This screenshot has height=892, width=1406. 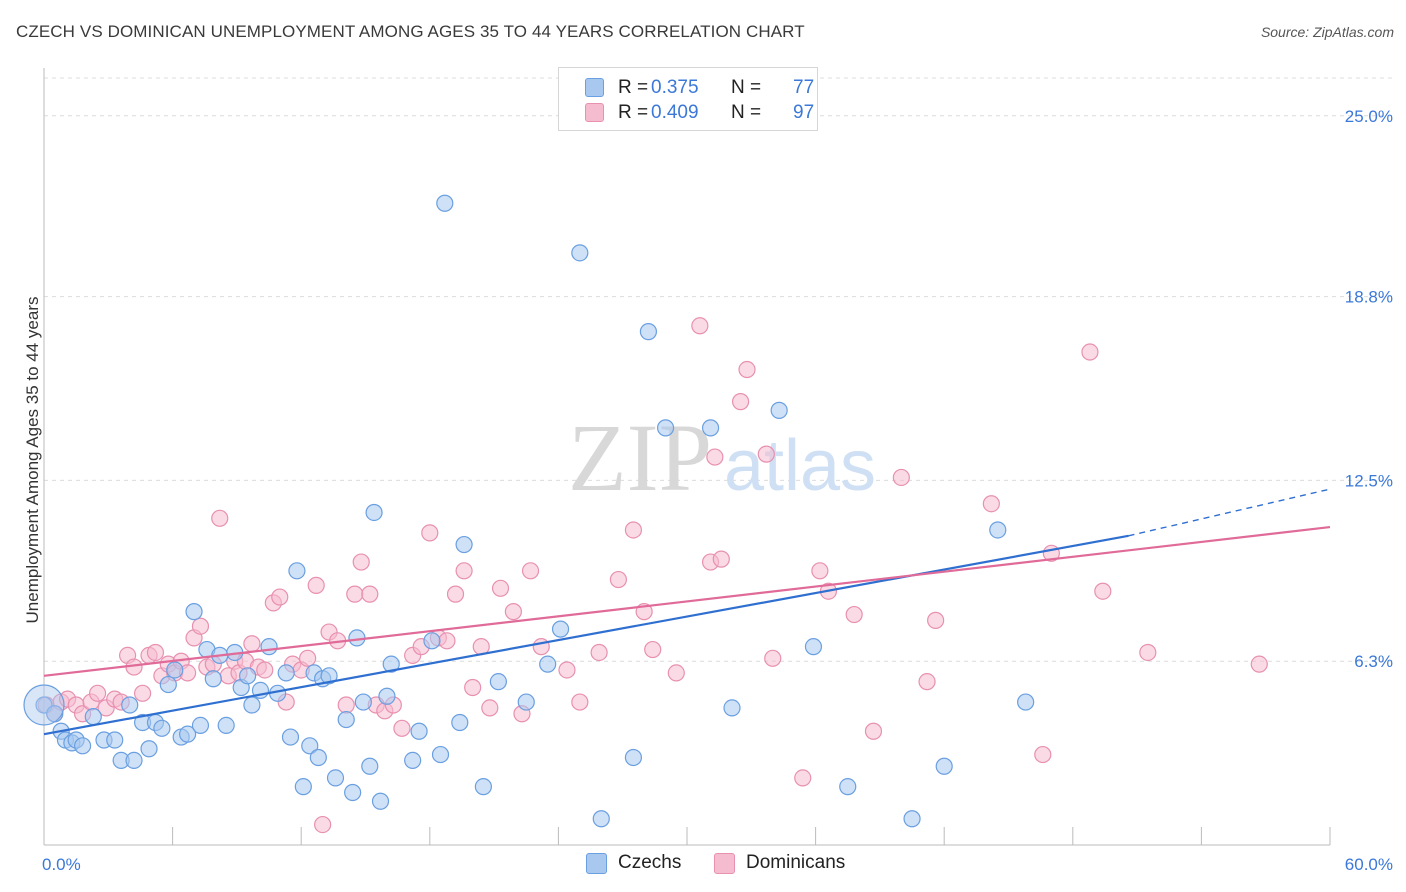 I want to click on n-label: N =, so click(x=746, y=87).